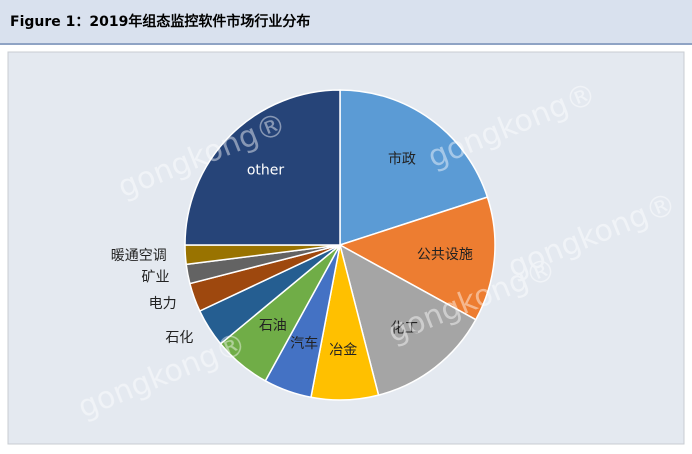  Describe the element at coordinates (445, 255) in the screenshot. I see `slice-label: 公共设施` at that location.